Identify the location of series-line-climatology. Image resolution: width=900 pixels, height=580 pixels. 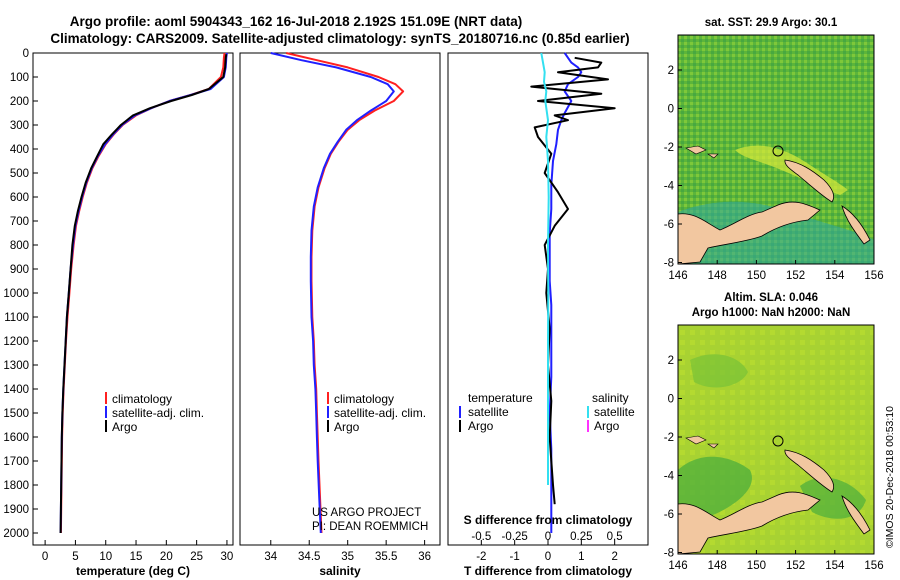
(345, 293).